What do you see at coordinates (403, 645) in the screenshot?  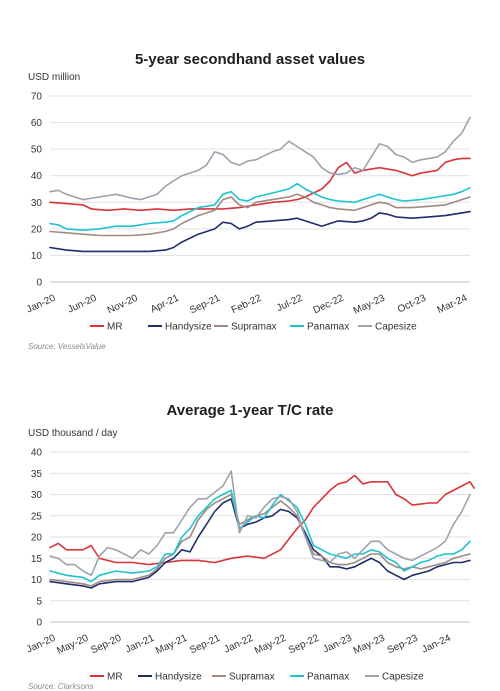 I see `x-tick-label-Sep-23: Sep-23` at bounding box center [403, 645].